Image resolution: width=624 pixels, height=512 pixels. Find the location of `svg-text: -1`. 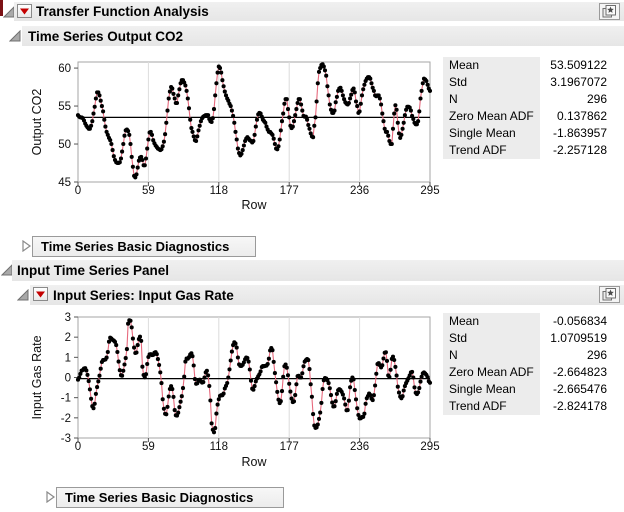

svg-text: -1 is located at coordinates (66, 399).